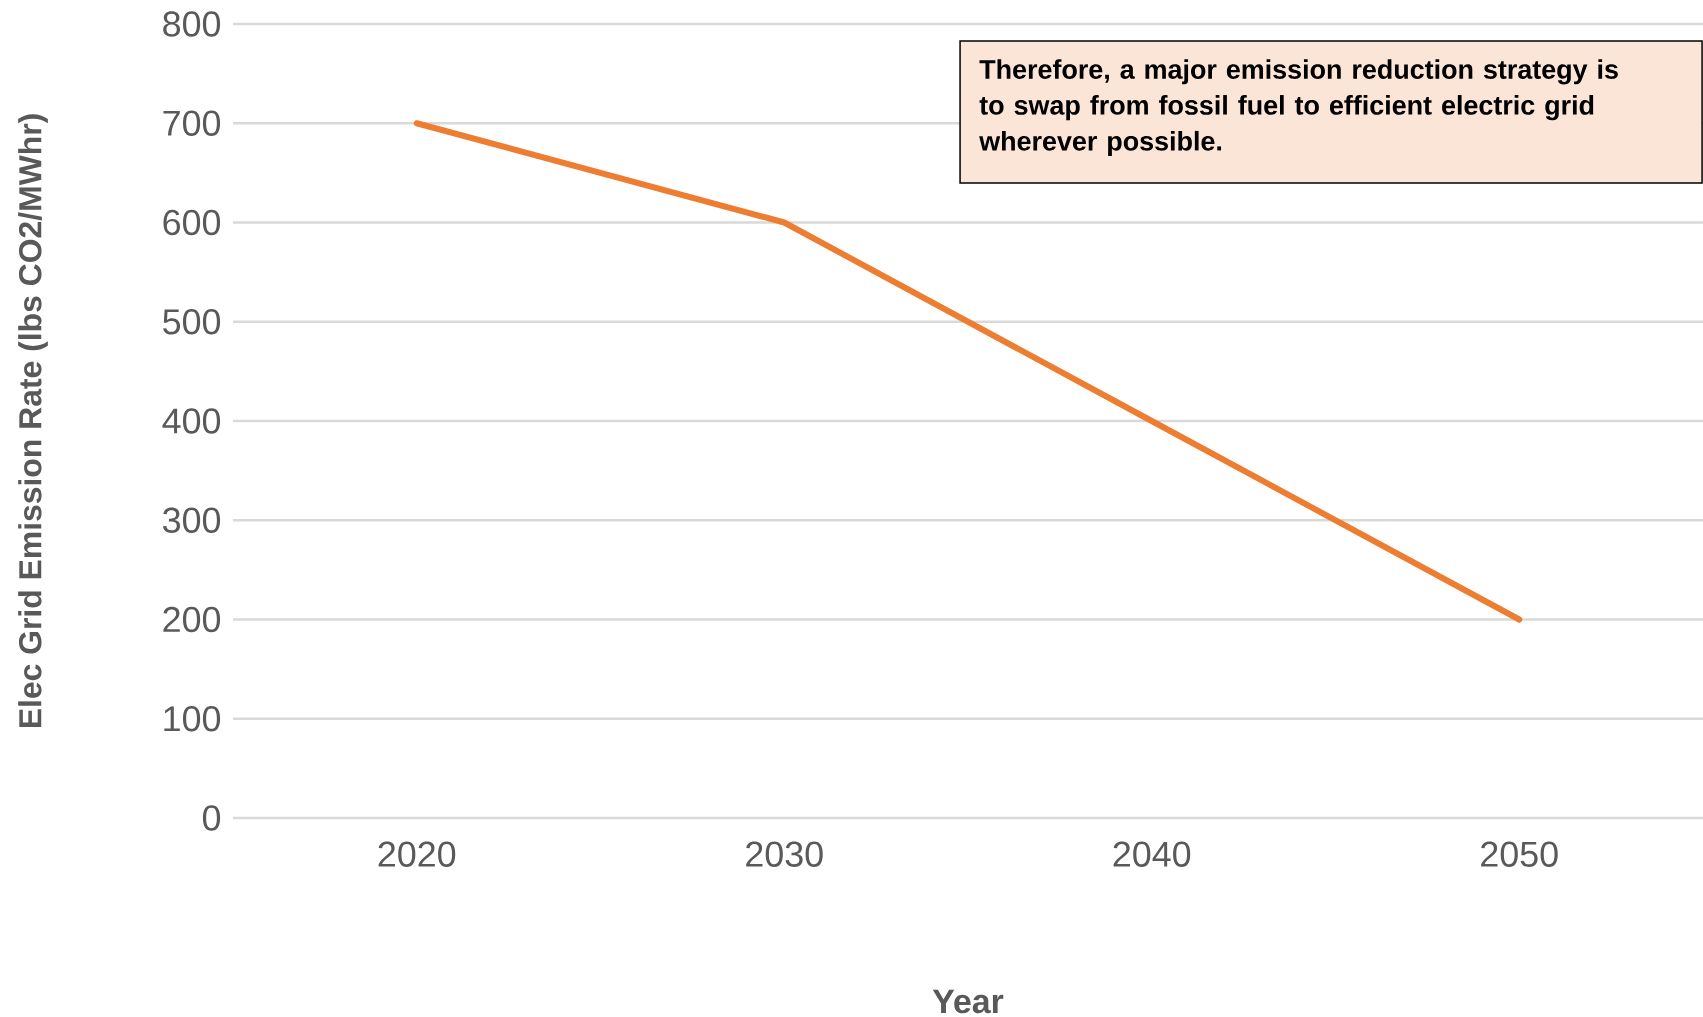  I want to click on x-tick-label: 2020, so click(417, 854).